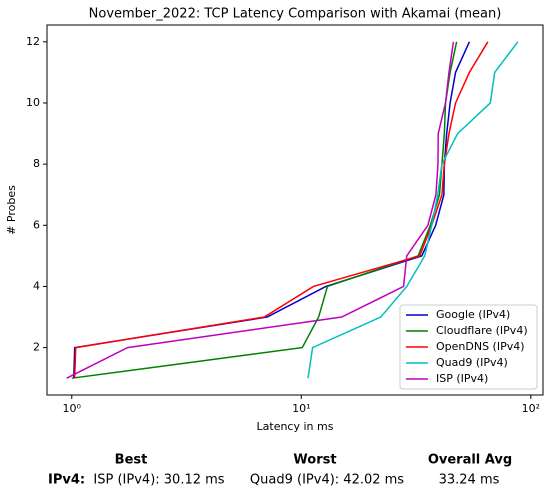 Image resolution: width=549 pixels, height=494 pixels. Describe the element at coordinates (36, 224) in the screenshot. I see `y-tick-label: 6` at that location.